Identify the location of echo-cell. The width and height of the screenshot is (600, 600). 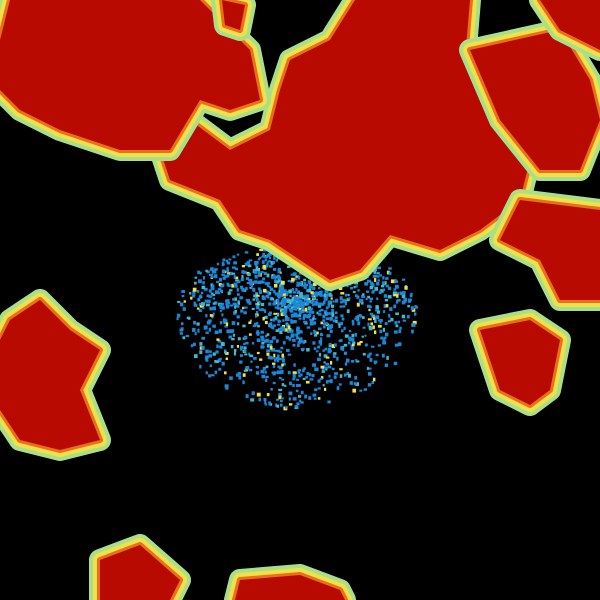
(233, 20).